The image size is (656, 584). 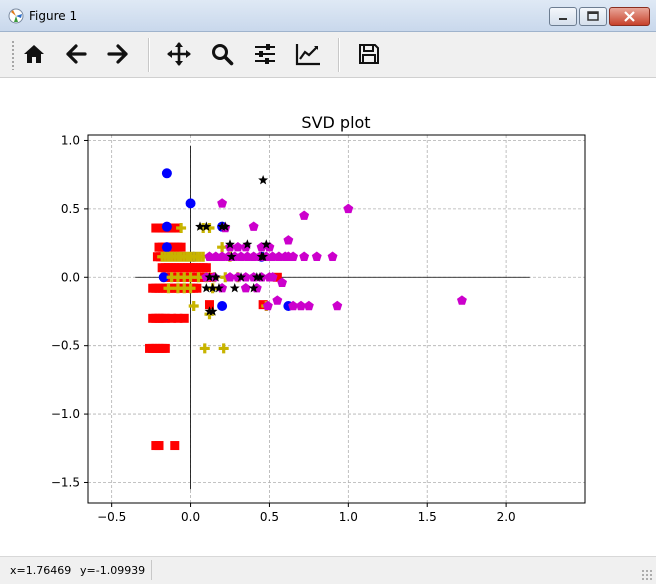 I want to click on edit-axis-button, so click(x=308, y=54).